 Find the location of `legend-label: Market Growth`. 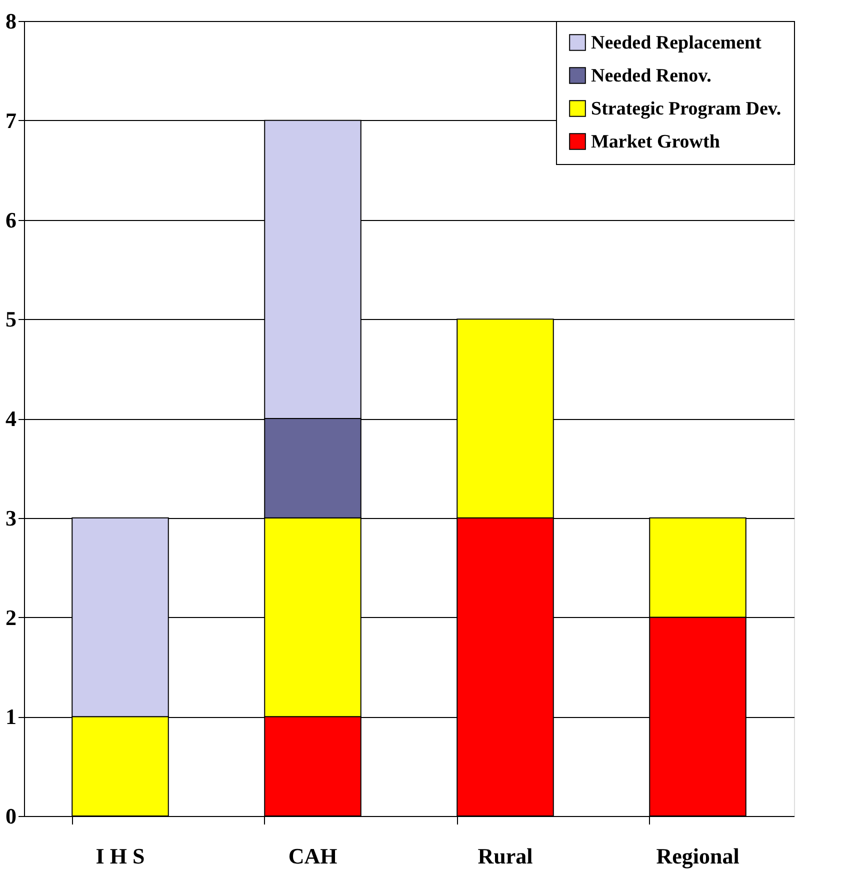

legend-label: Market Growth is located at coordinates (655, 142).